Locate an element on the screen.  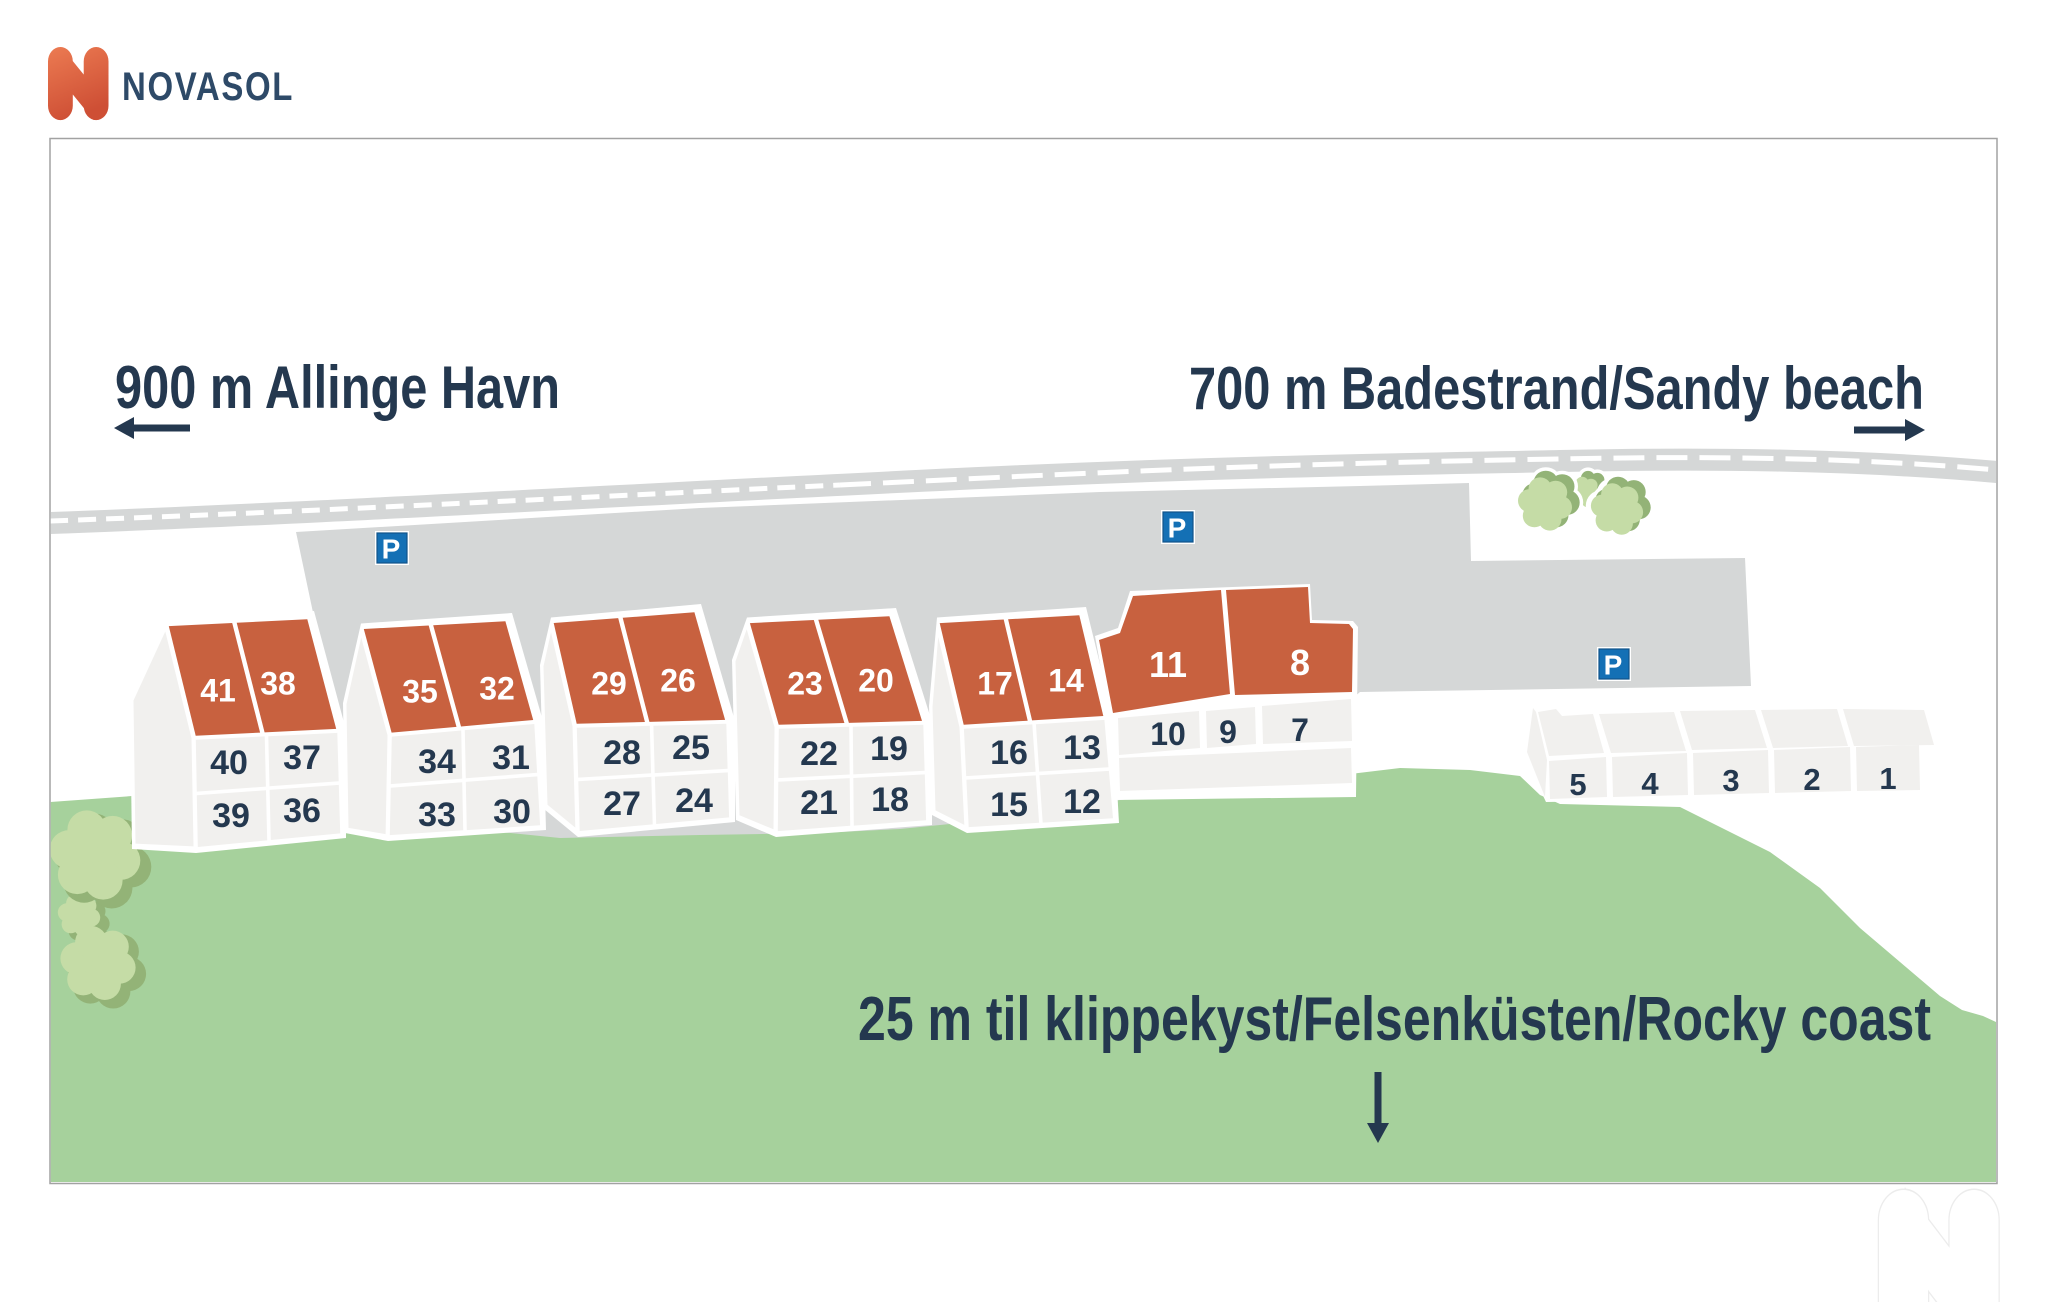
svg-text: 20 is located at coordinates (876, 681).